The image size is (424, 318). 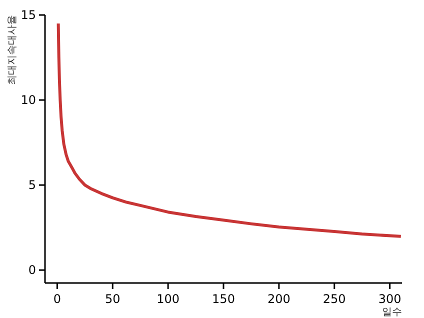 What do you see at coordinates (390, 299) in the screenshot?
I see `x-tick-label: 300` at bounding box center [390, 299].